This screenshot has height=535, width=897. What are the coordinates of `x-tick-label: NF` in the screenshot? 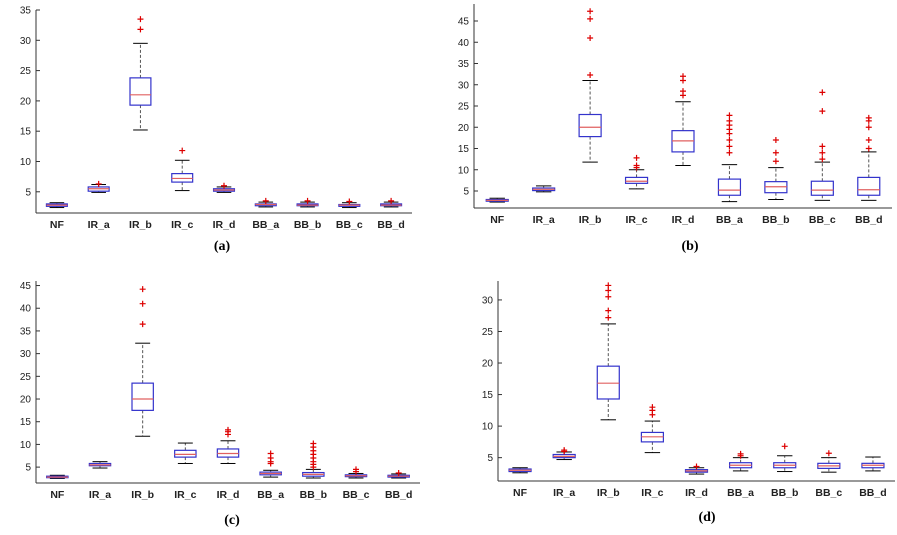 It's located at (57, 495).